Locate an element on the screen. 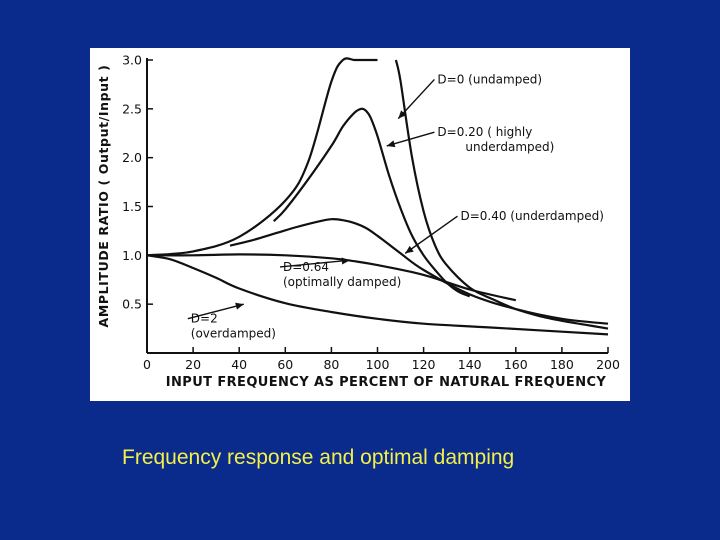  x-tick-label: 180 is located at coordinates (562, 364).